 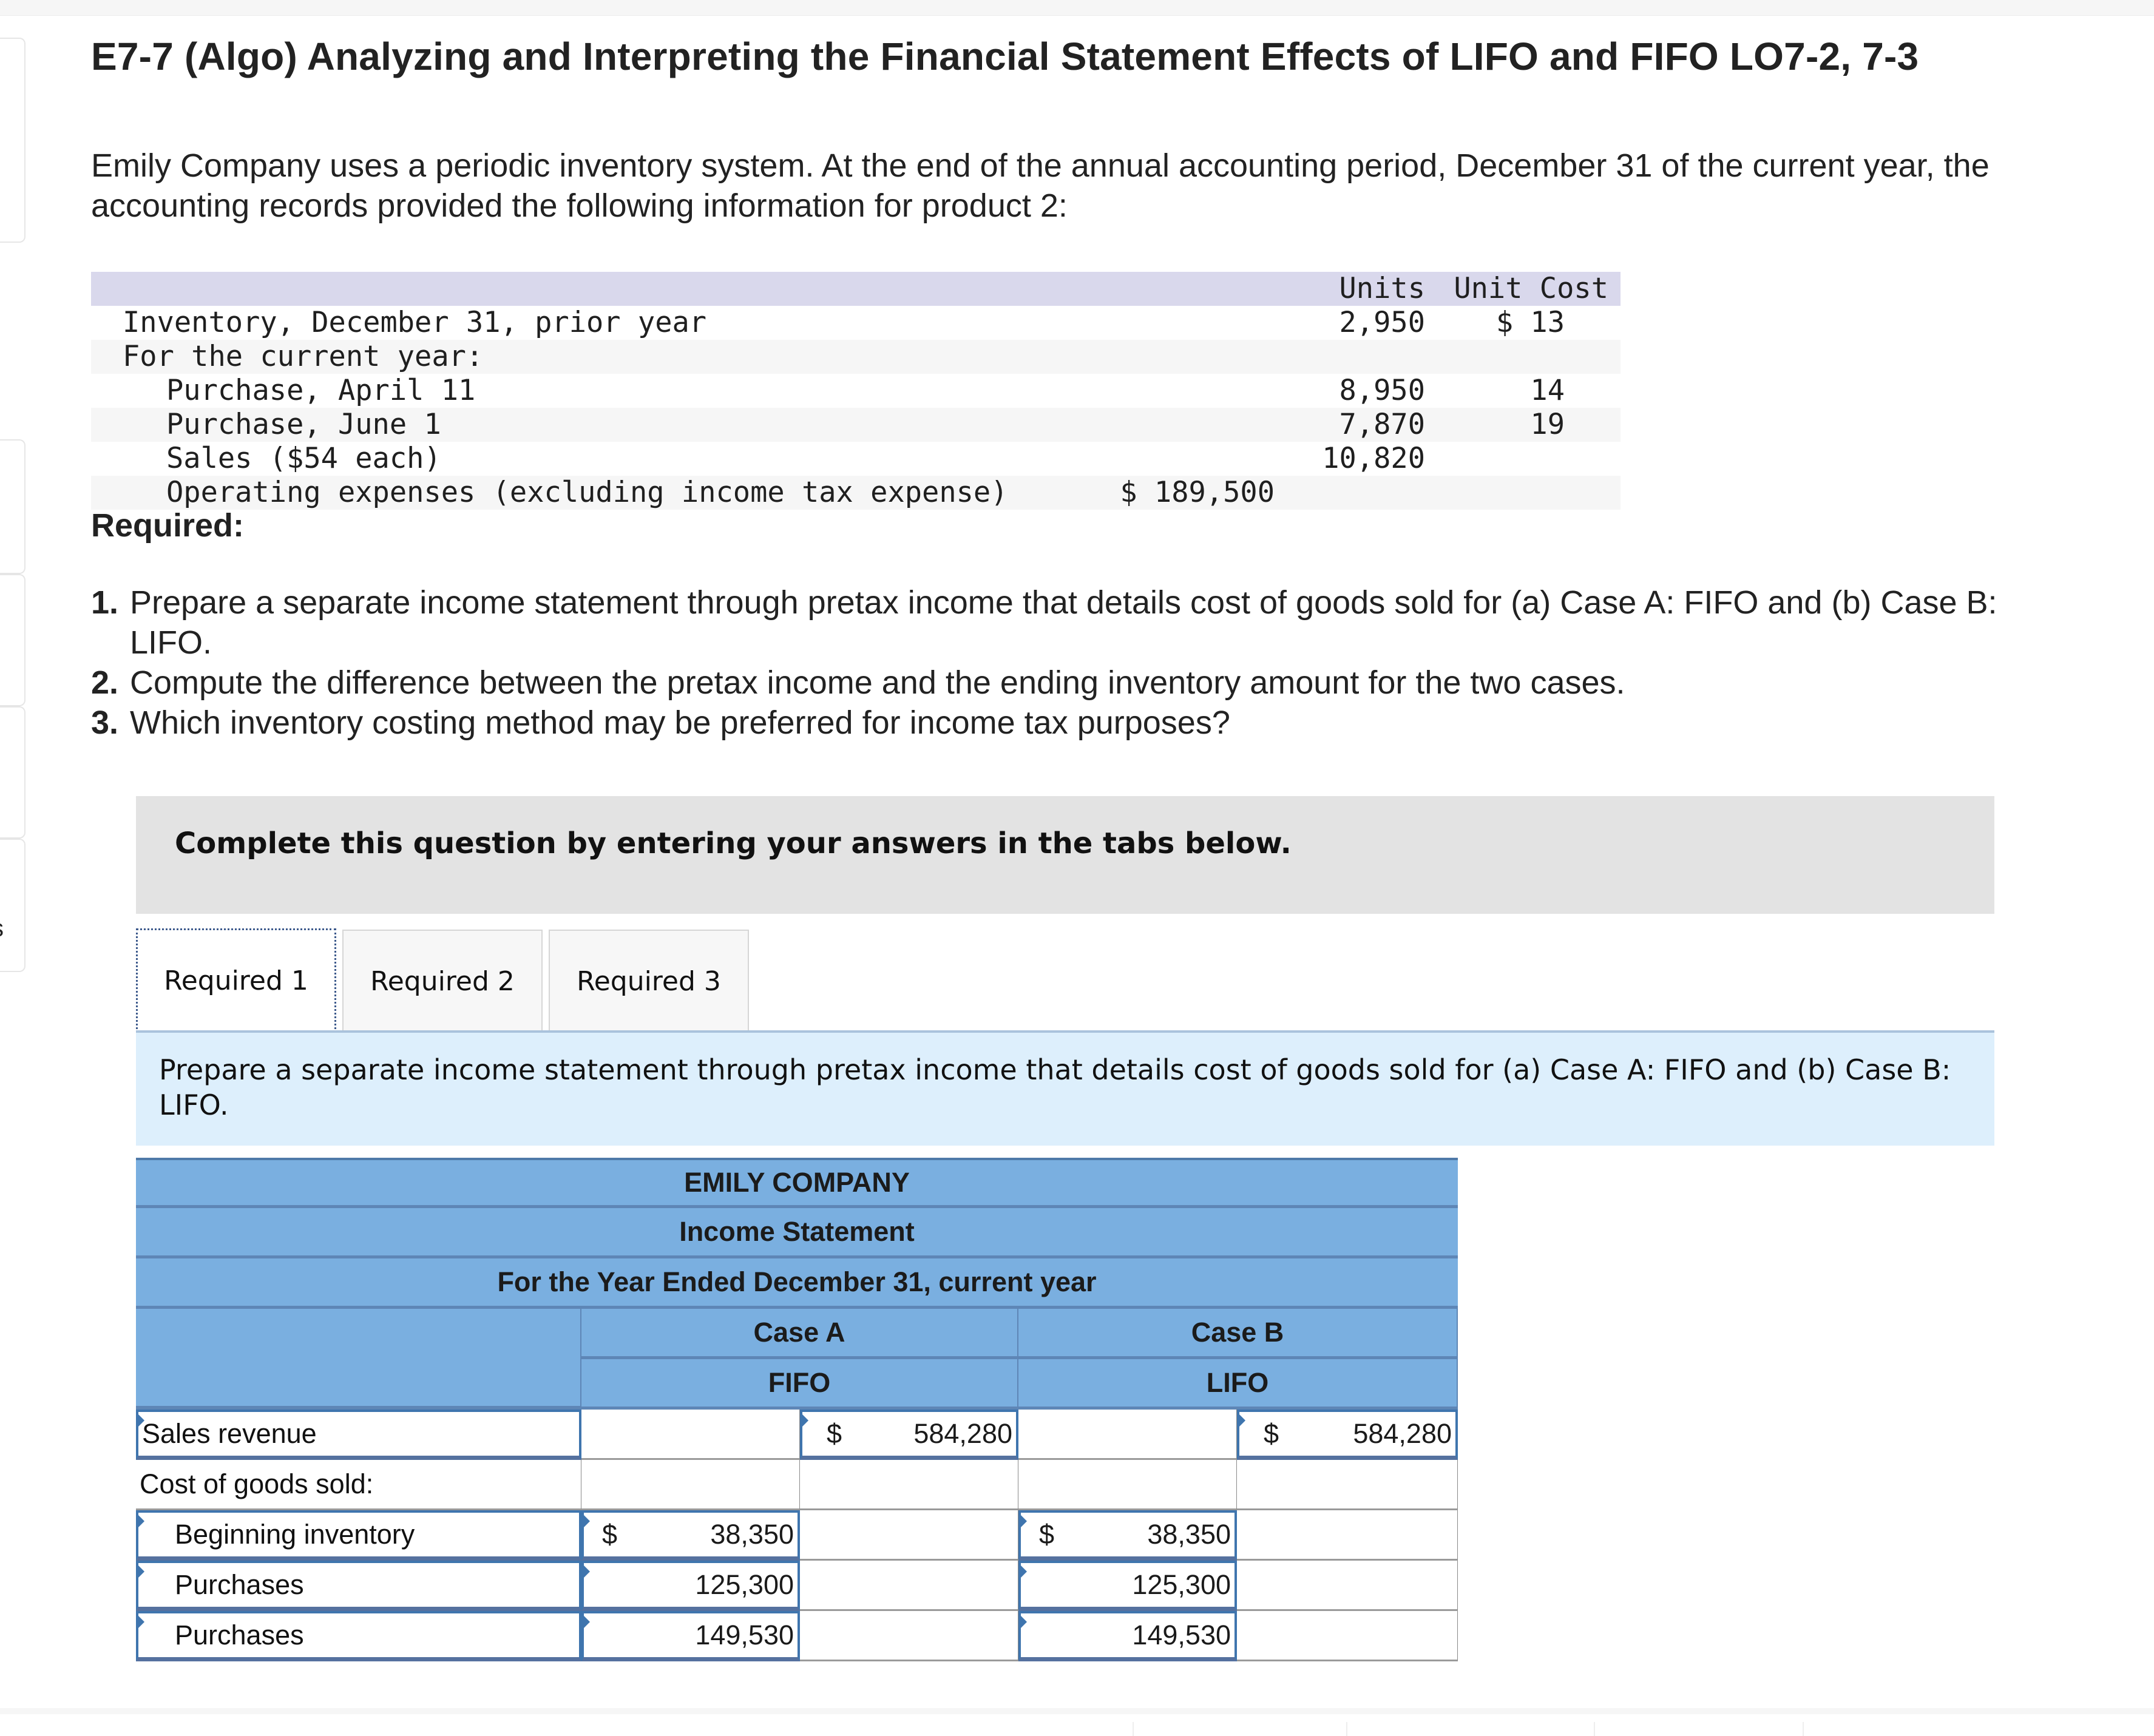 I want to click on case-a-sales-revenue-input: $584,280, so click(x=909, y=1435).